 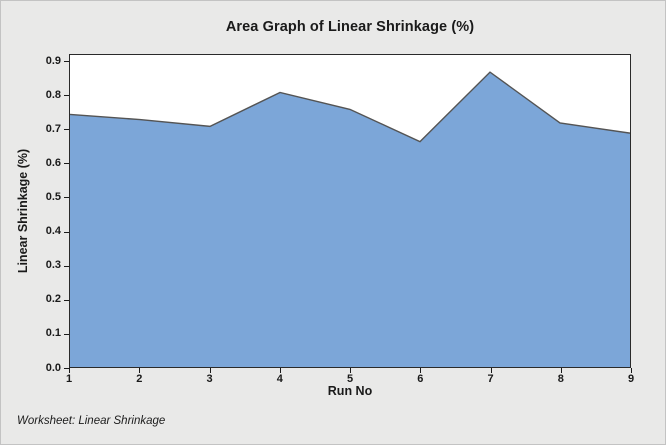 What do you see at coordinates (209, 379) in the screenshot?
I see `x-tick-label: 3` at bounding box center [209, 379].